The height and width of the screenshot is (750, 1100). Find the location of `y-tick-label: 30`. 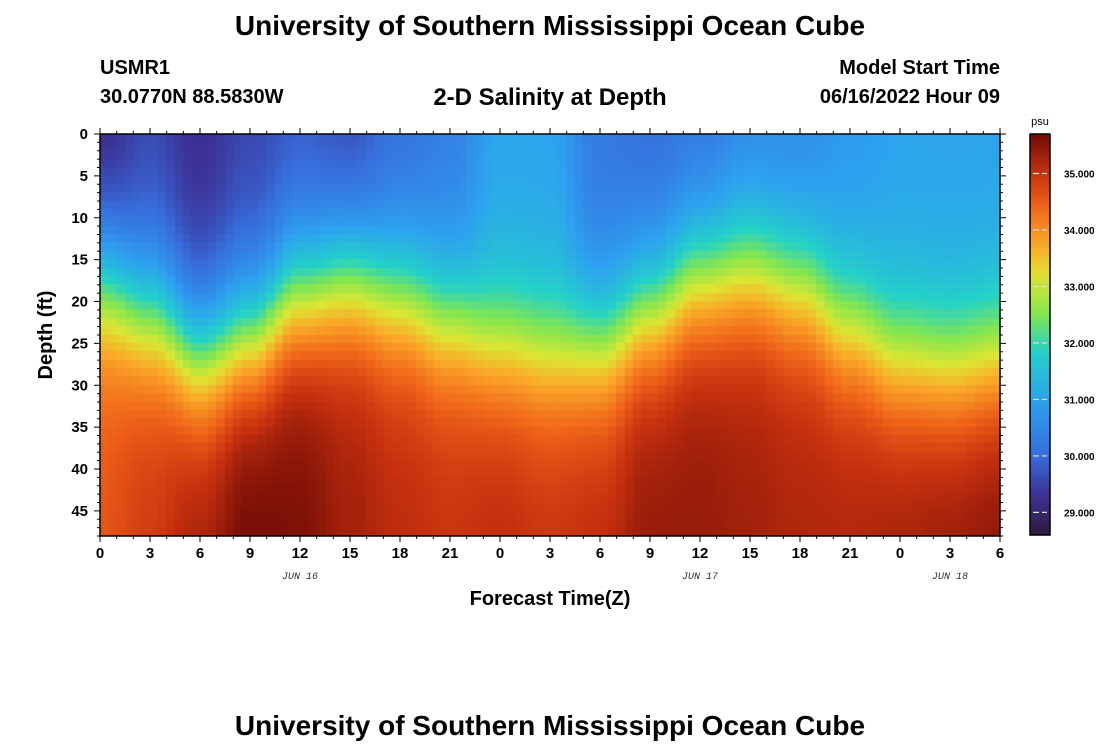

y-tick-label: 30 is located at coordinates (79, 385).